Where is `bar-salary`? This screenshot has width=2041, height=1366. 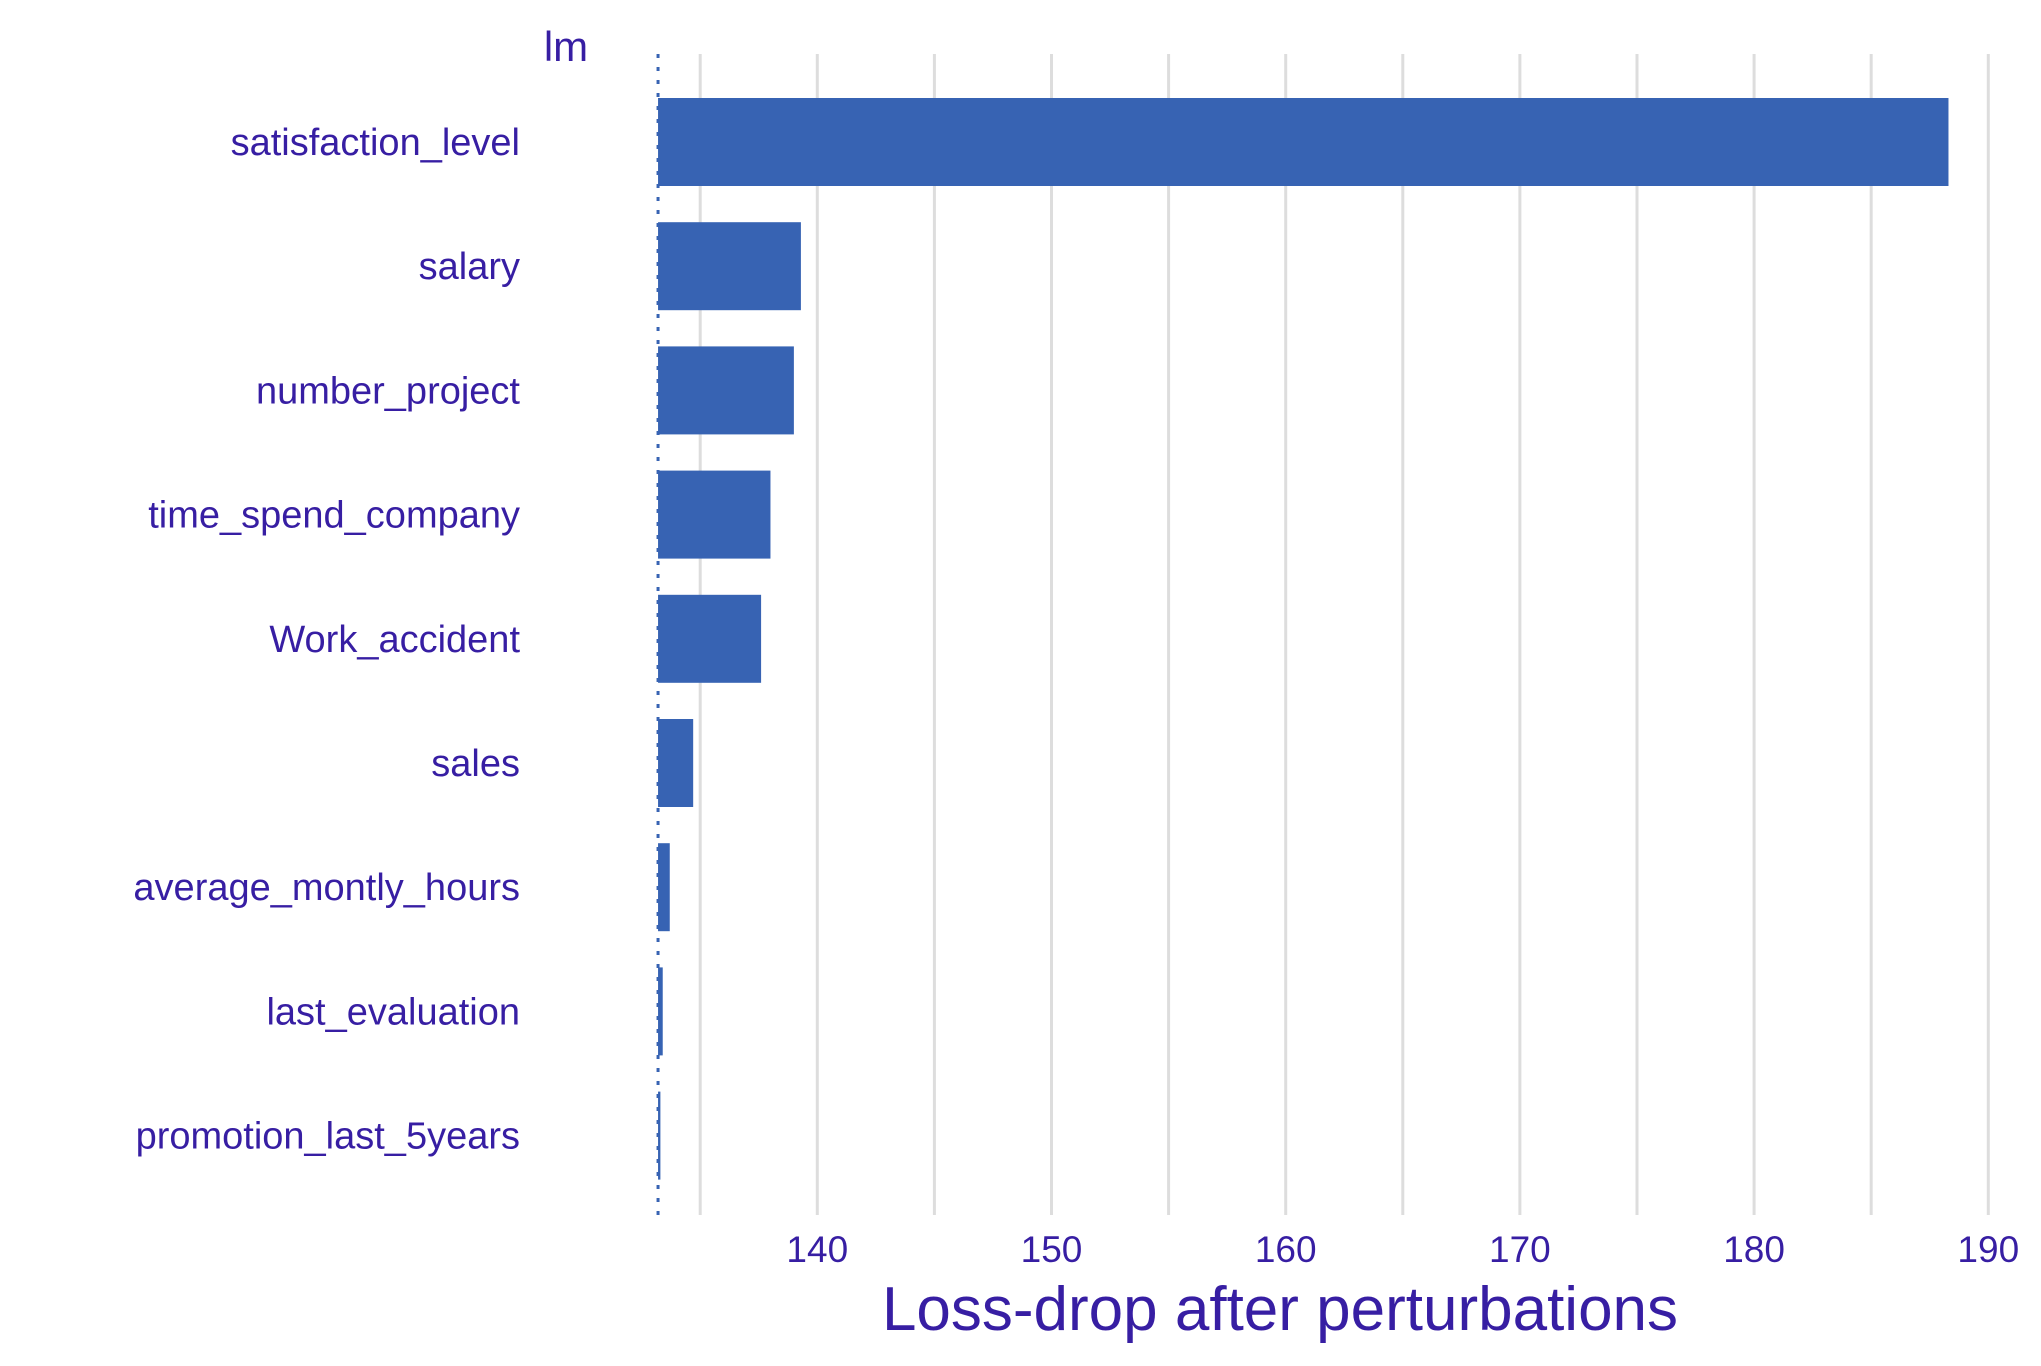
bar-salary is located at coordinates (729, 266).